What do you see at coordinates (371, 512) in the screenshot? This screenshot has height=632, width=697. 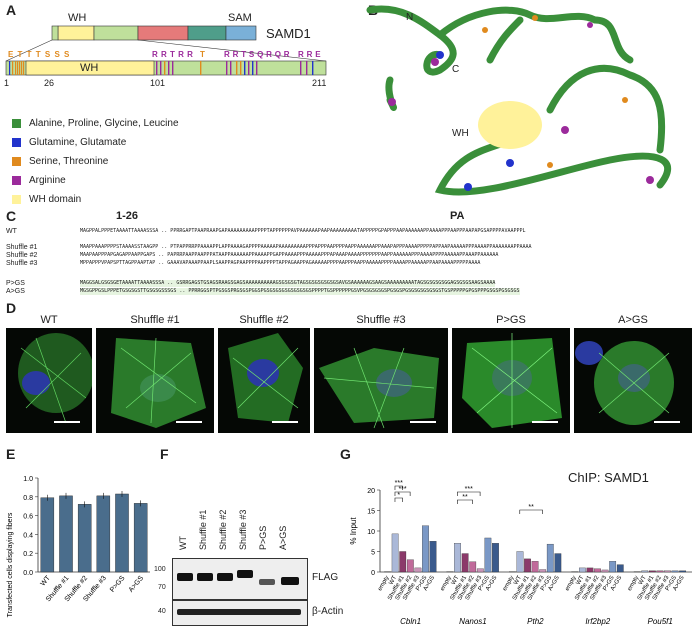 I see `y-tick-label: 15` at bounding box center [371, 512].